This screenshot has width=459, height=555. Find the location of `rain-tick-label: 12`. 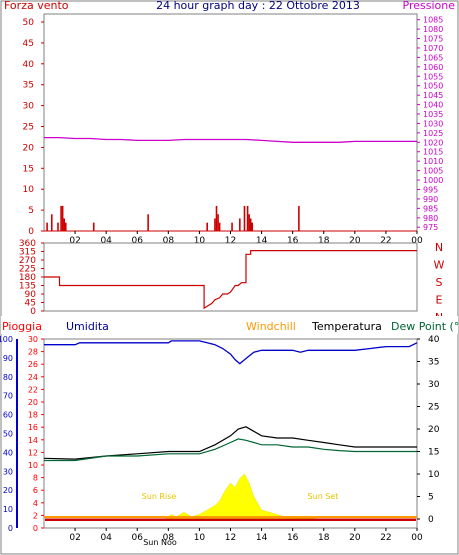

rain-tick-label: 12 is located at coordinates (33, 452).